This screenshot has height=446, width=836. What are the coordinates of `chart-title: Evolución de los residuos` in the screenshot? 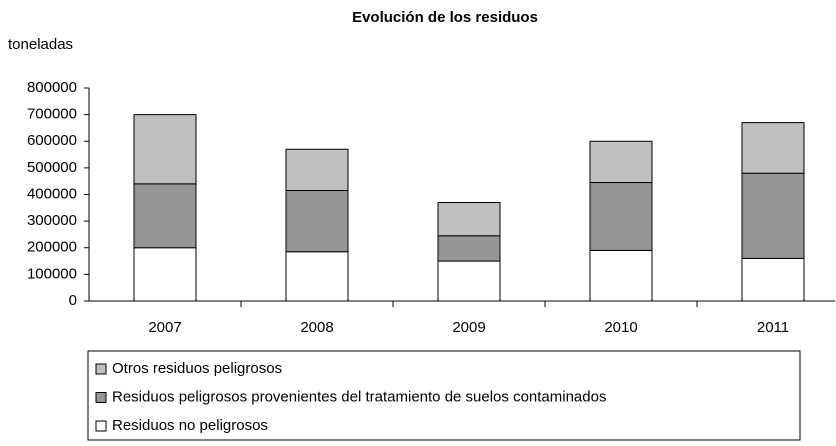 It's located at (445, 17).